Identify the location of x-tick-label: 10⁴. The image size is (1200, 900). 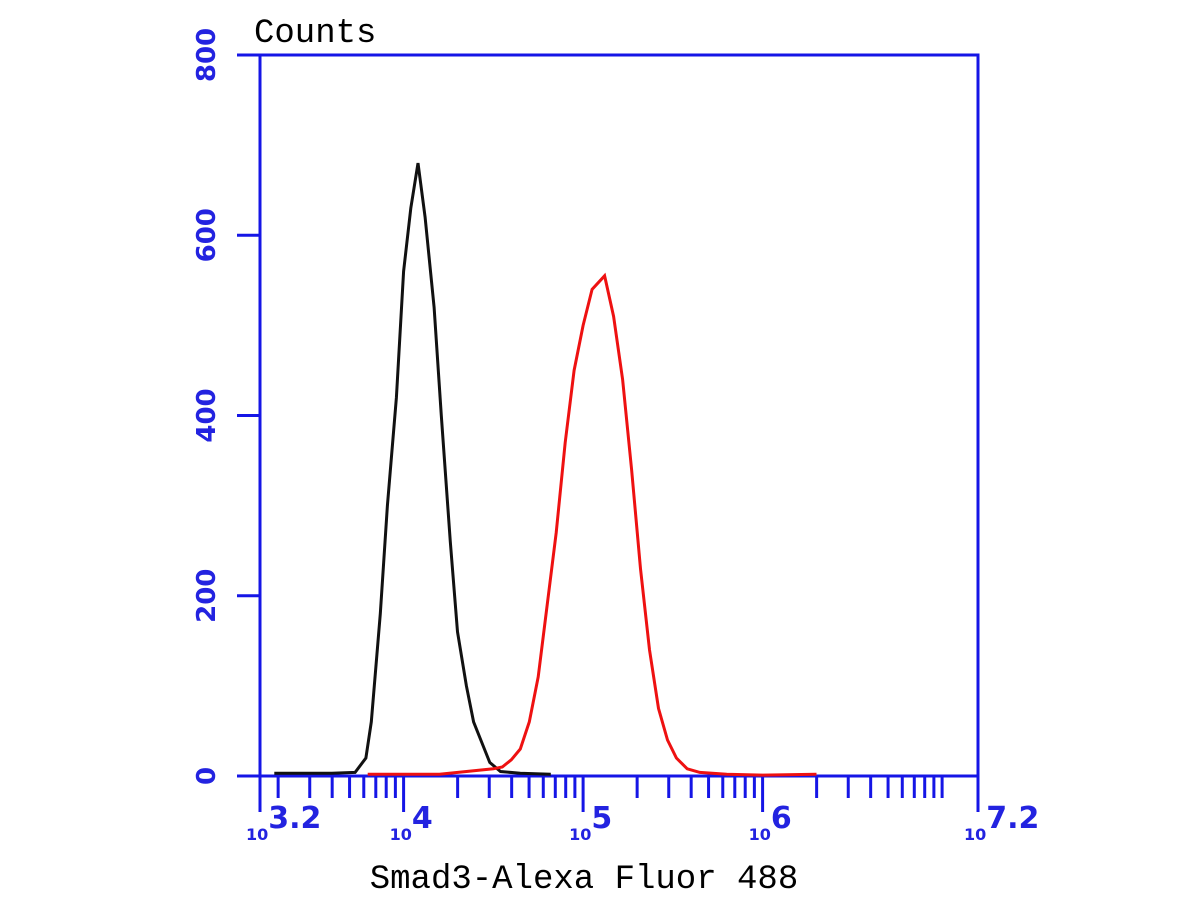
(411, 822).